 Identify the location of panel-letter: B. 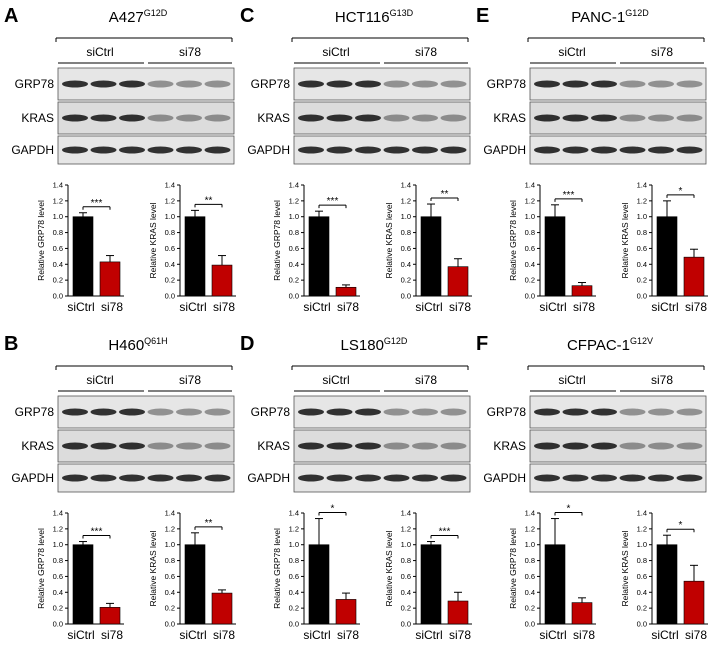
(11, 344).